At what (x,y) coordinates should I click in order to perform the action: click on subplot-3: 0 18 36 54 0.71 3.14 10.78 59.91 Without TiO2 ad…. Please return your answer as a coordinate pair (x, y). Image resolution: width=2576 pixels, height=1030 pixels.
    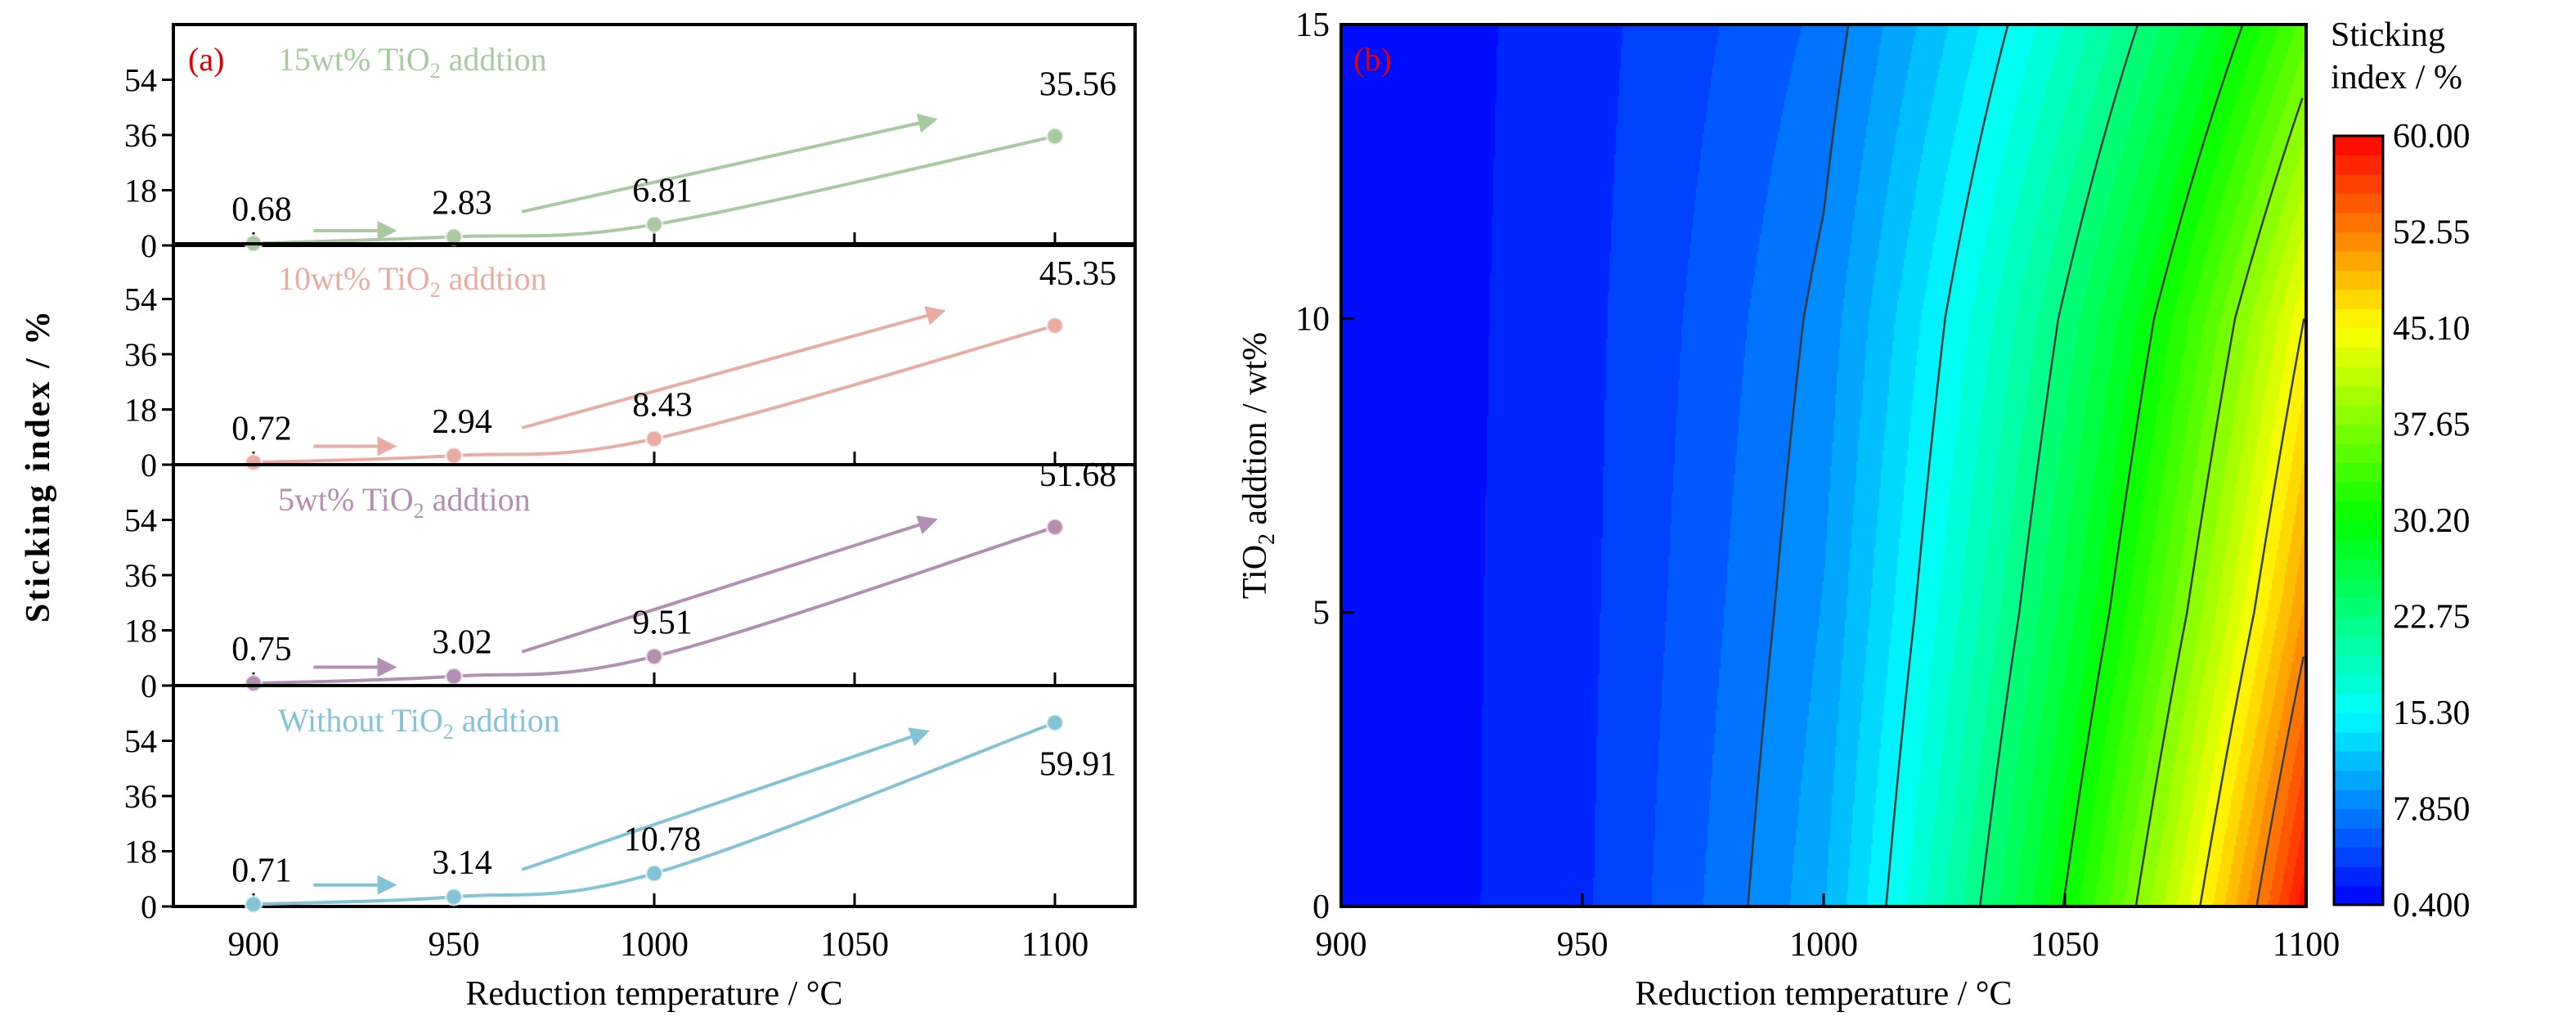
    Looking at the image, I should click on (631, 804).